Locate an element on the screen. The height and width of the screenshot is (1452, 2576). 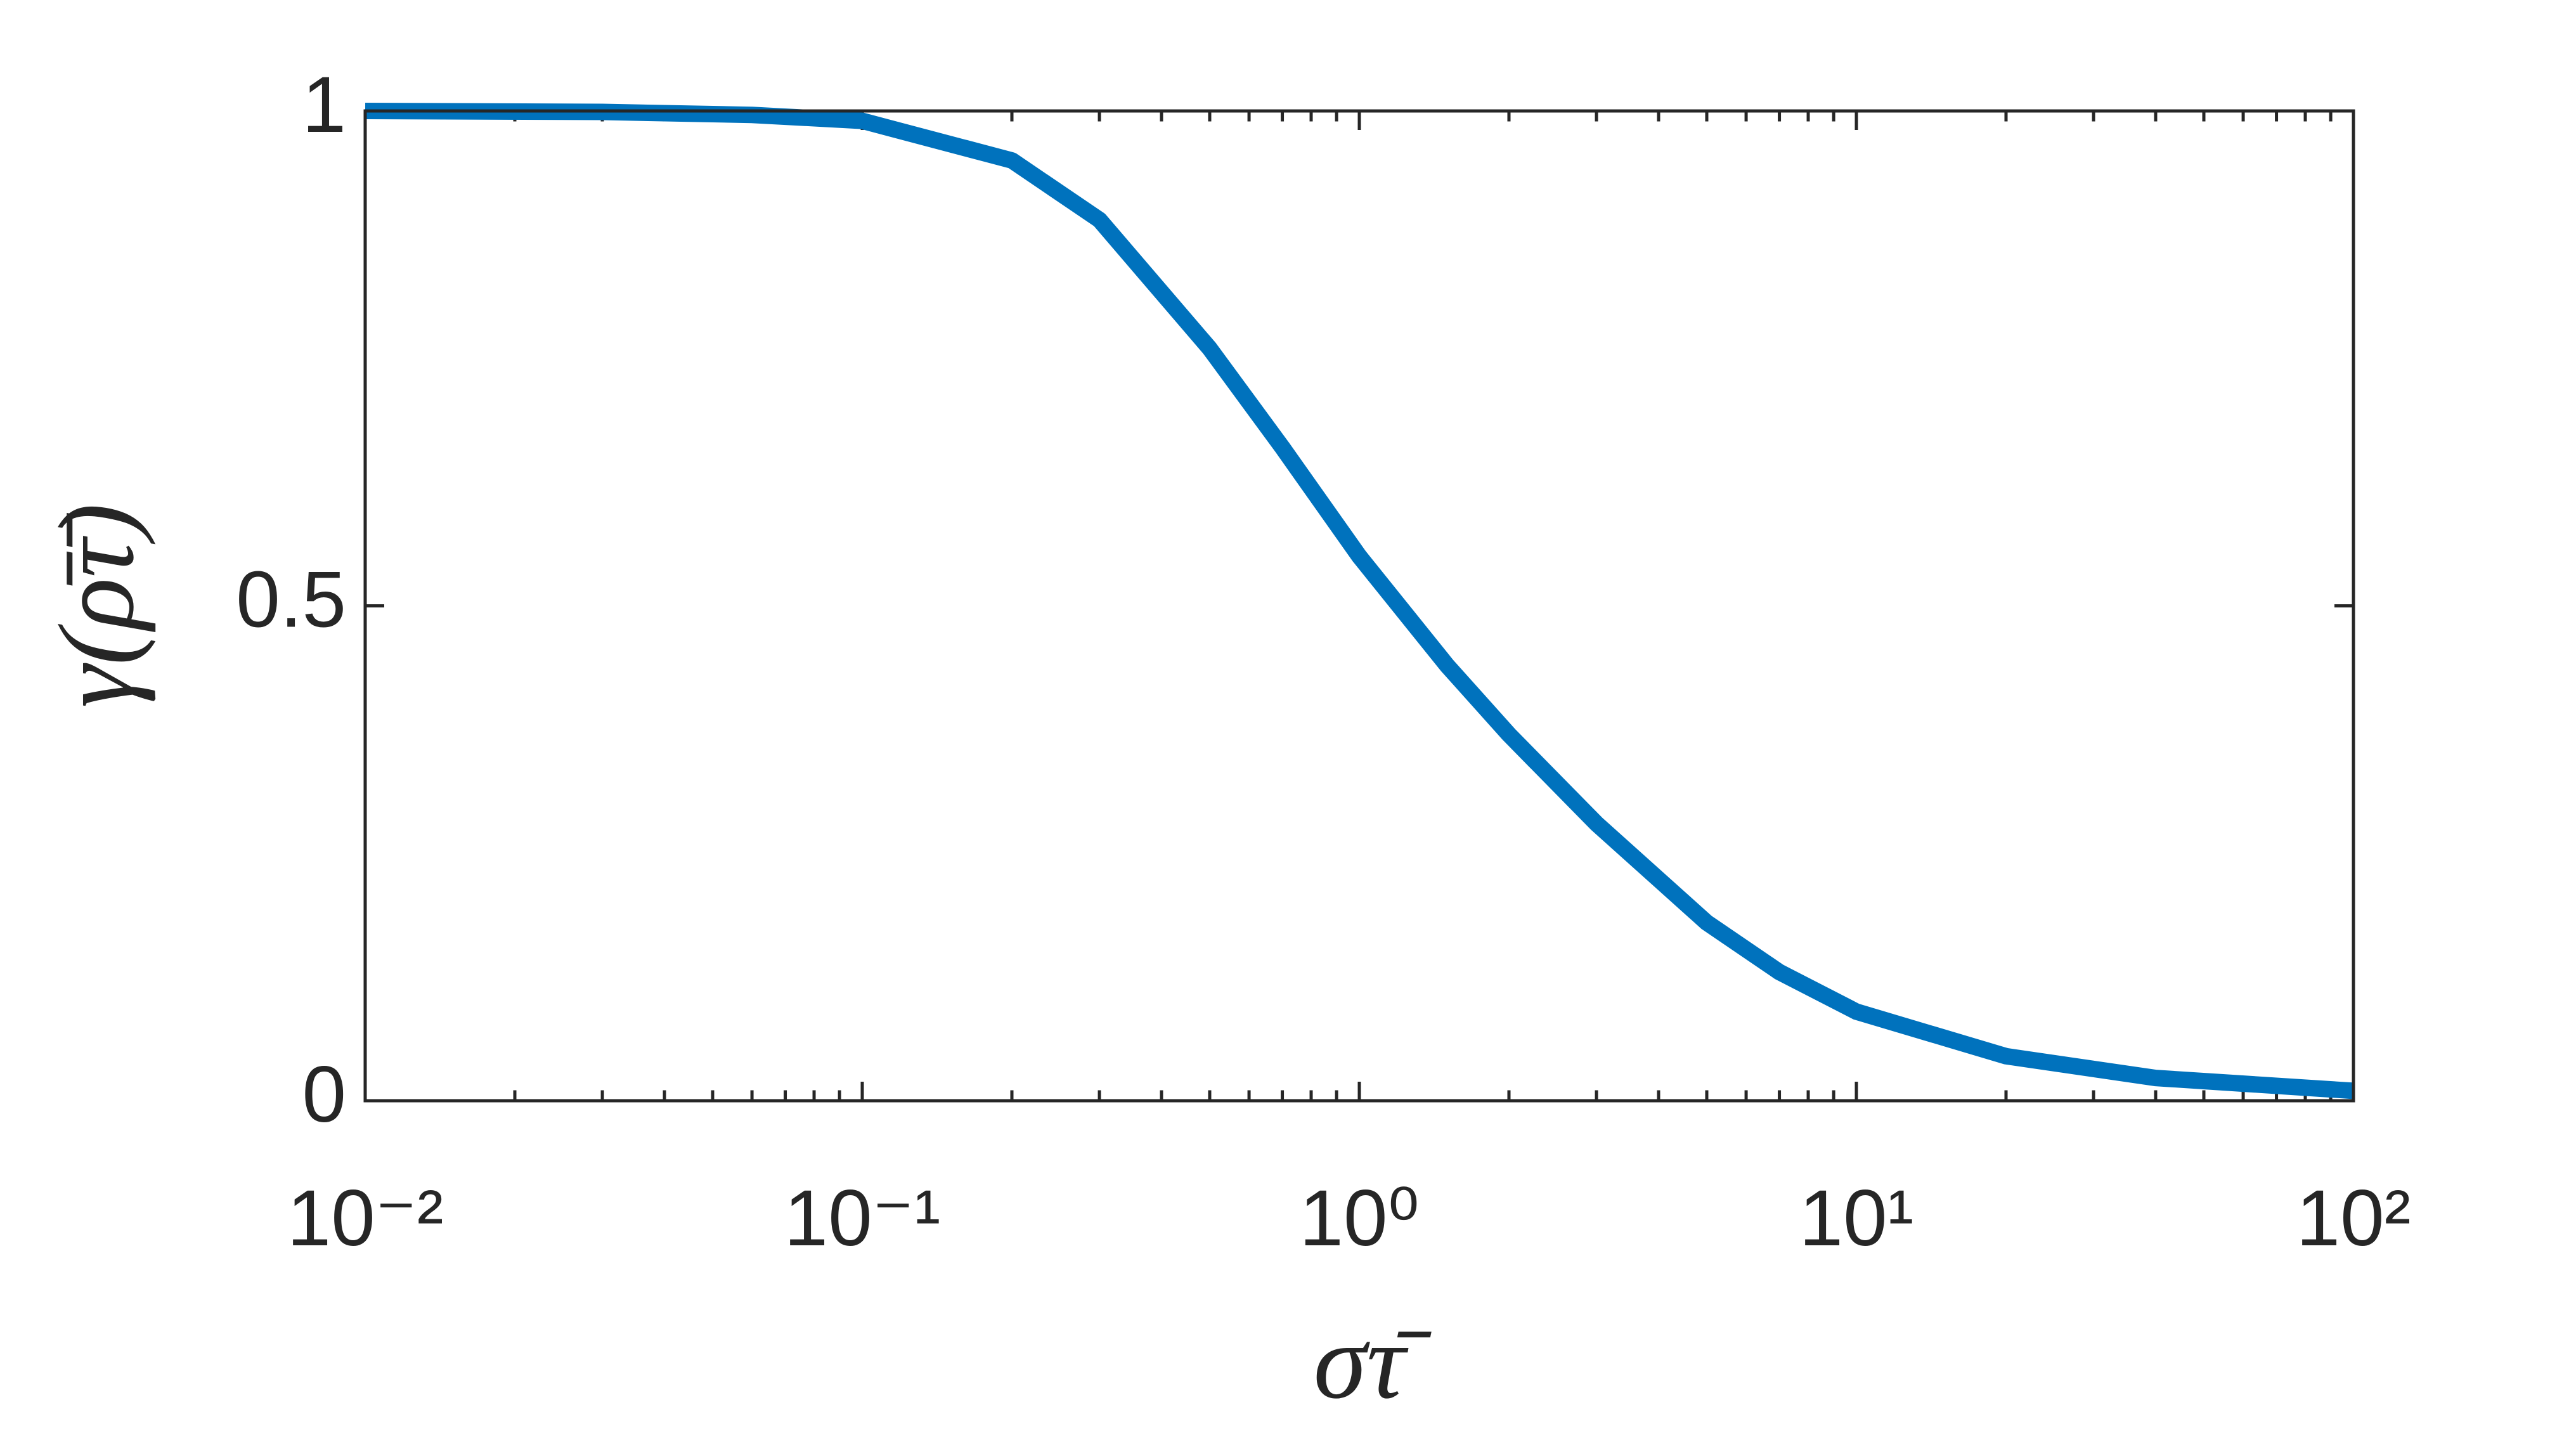
x-axis-label: στ̄ is located at coordinates (1373, 1361).